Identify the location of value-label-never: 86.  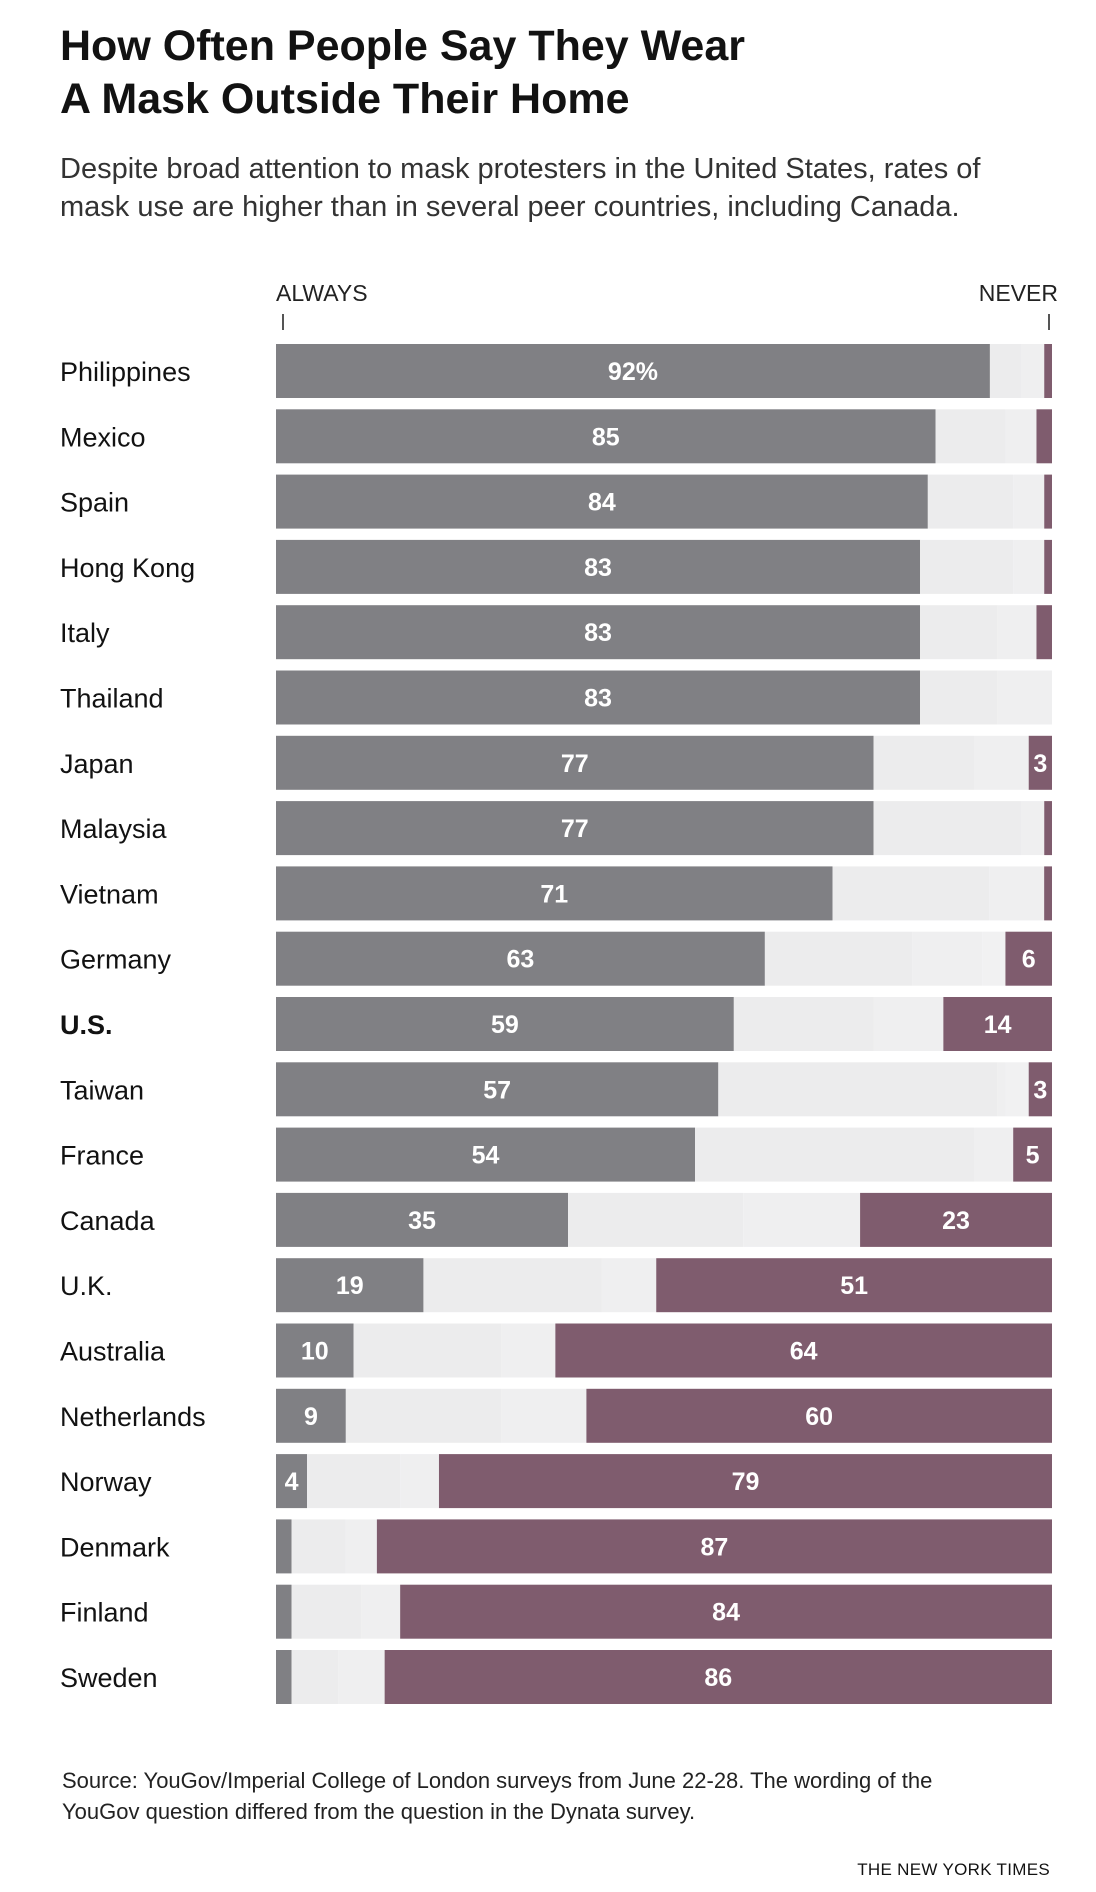
(718, 1678).